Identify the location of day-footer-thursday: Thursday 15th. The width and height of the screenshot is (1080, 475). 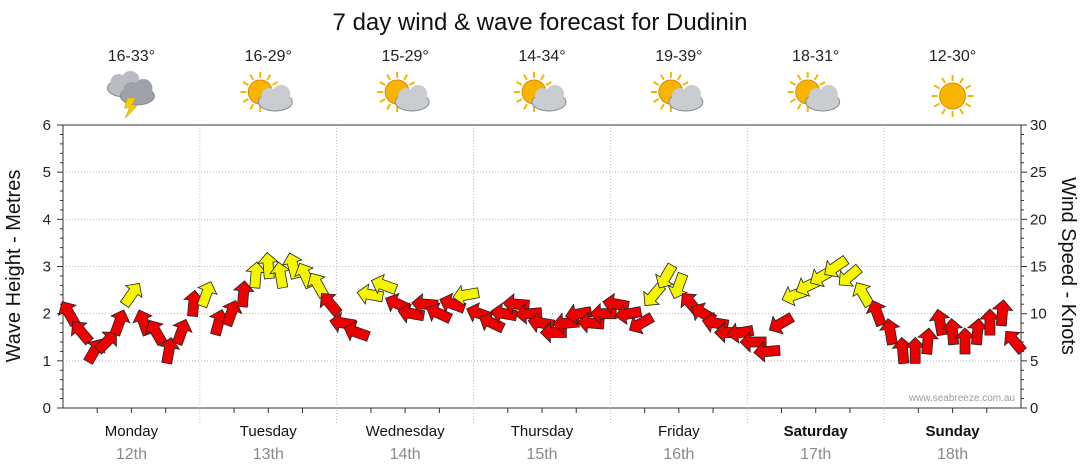
(542, 443).